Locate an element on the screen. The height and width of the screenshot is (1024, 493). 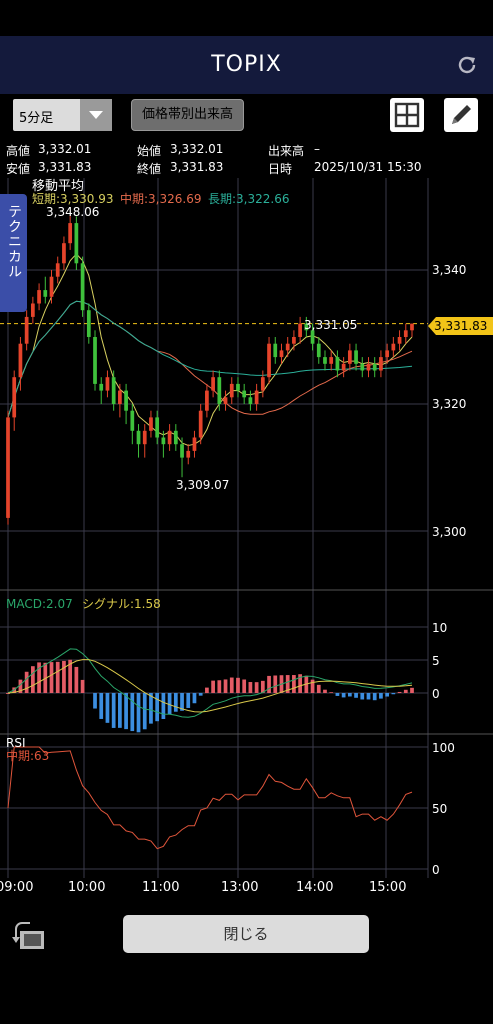
current-price-badge: 3,331.83 is located at coordinates (460, 326).